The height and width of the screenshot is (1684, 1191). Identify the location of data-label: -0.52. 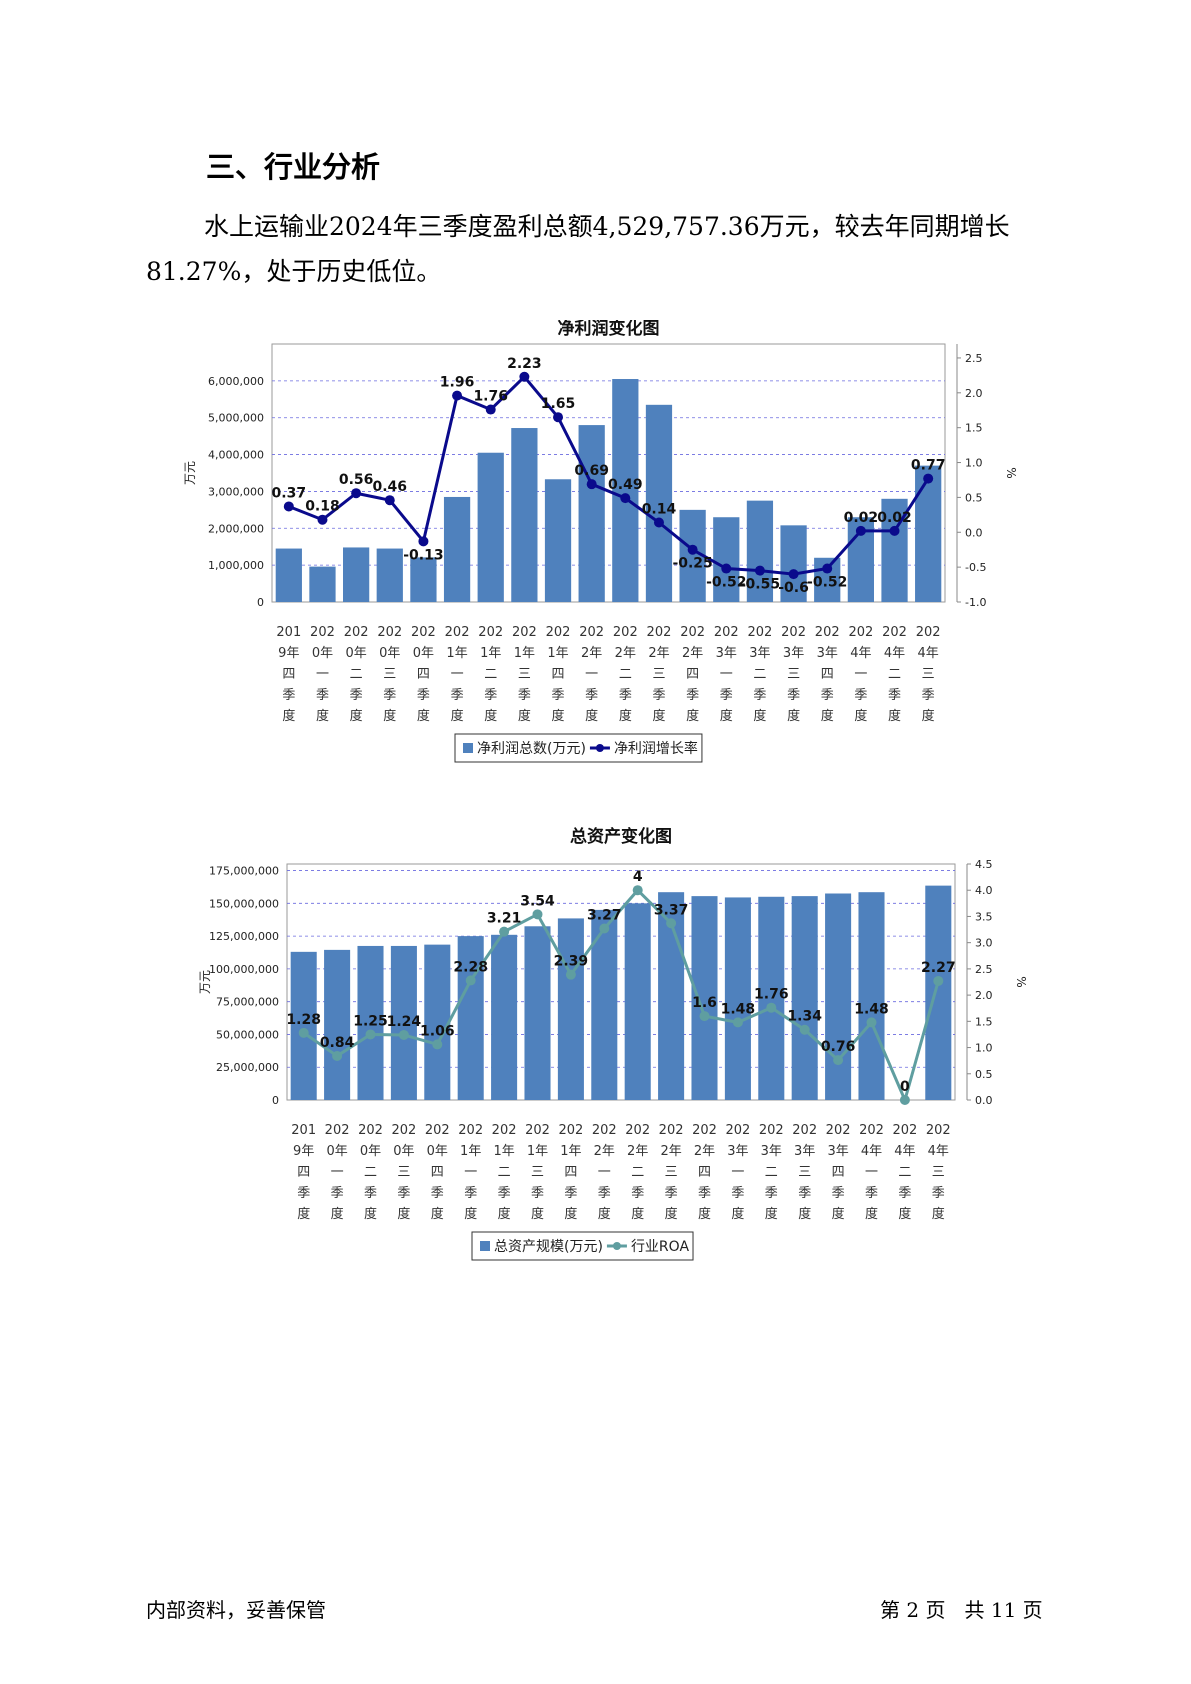
(726, 583).